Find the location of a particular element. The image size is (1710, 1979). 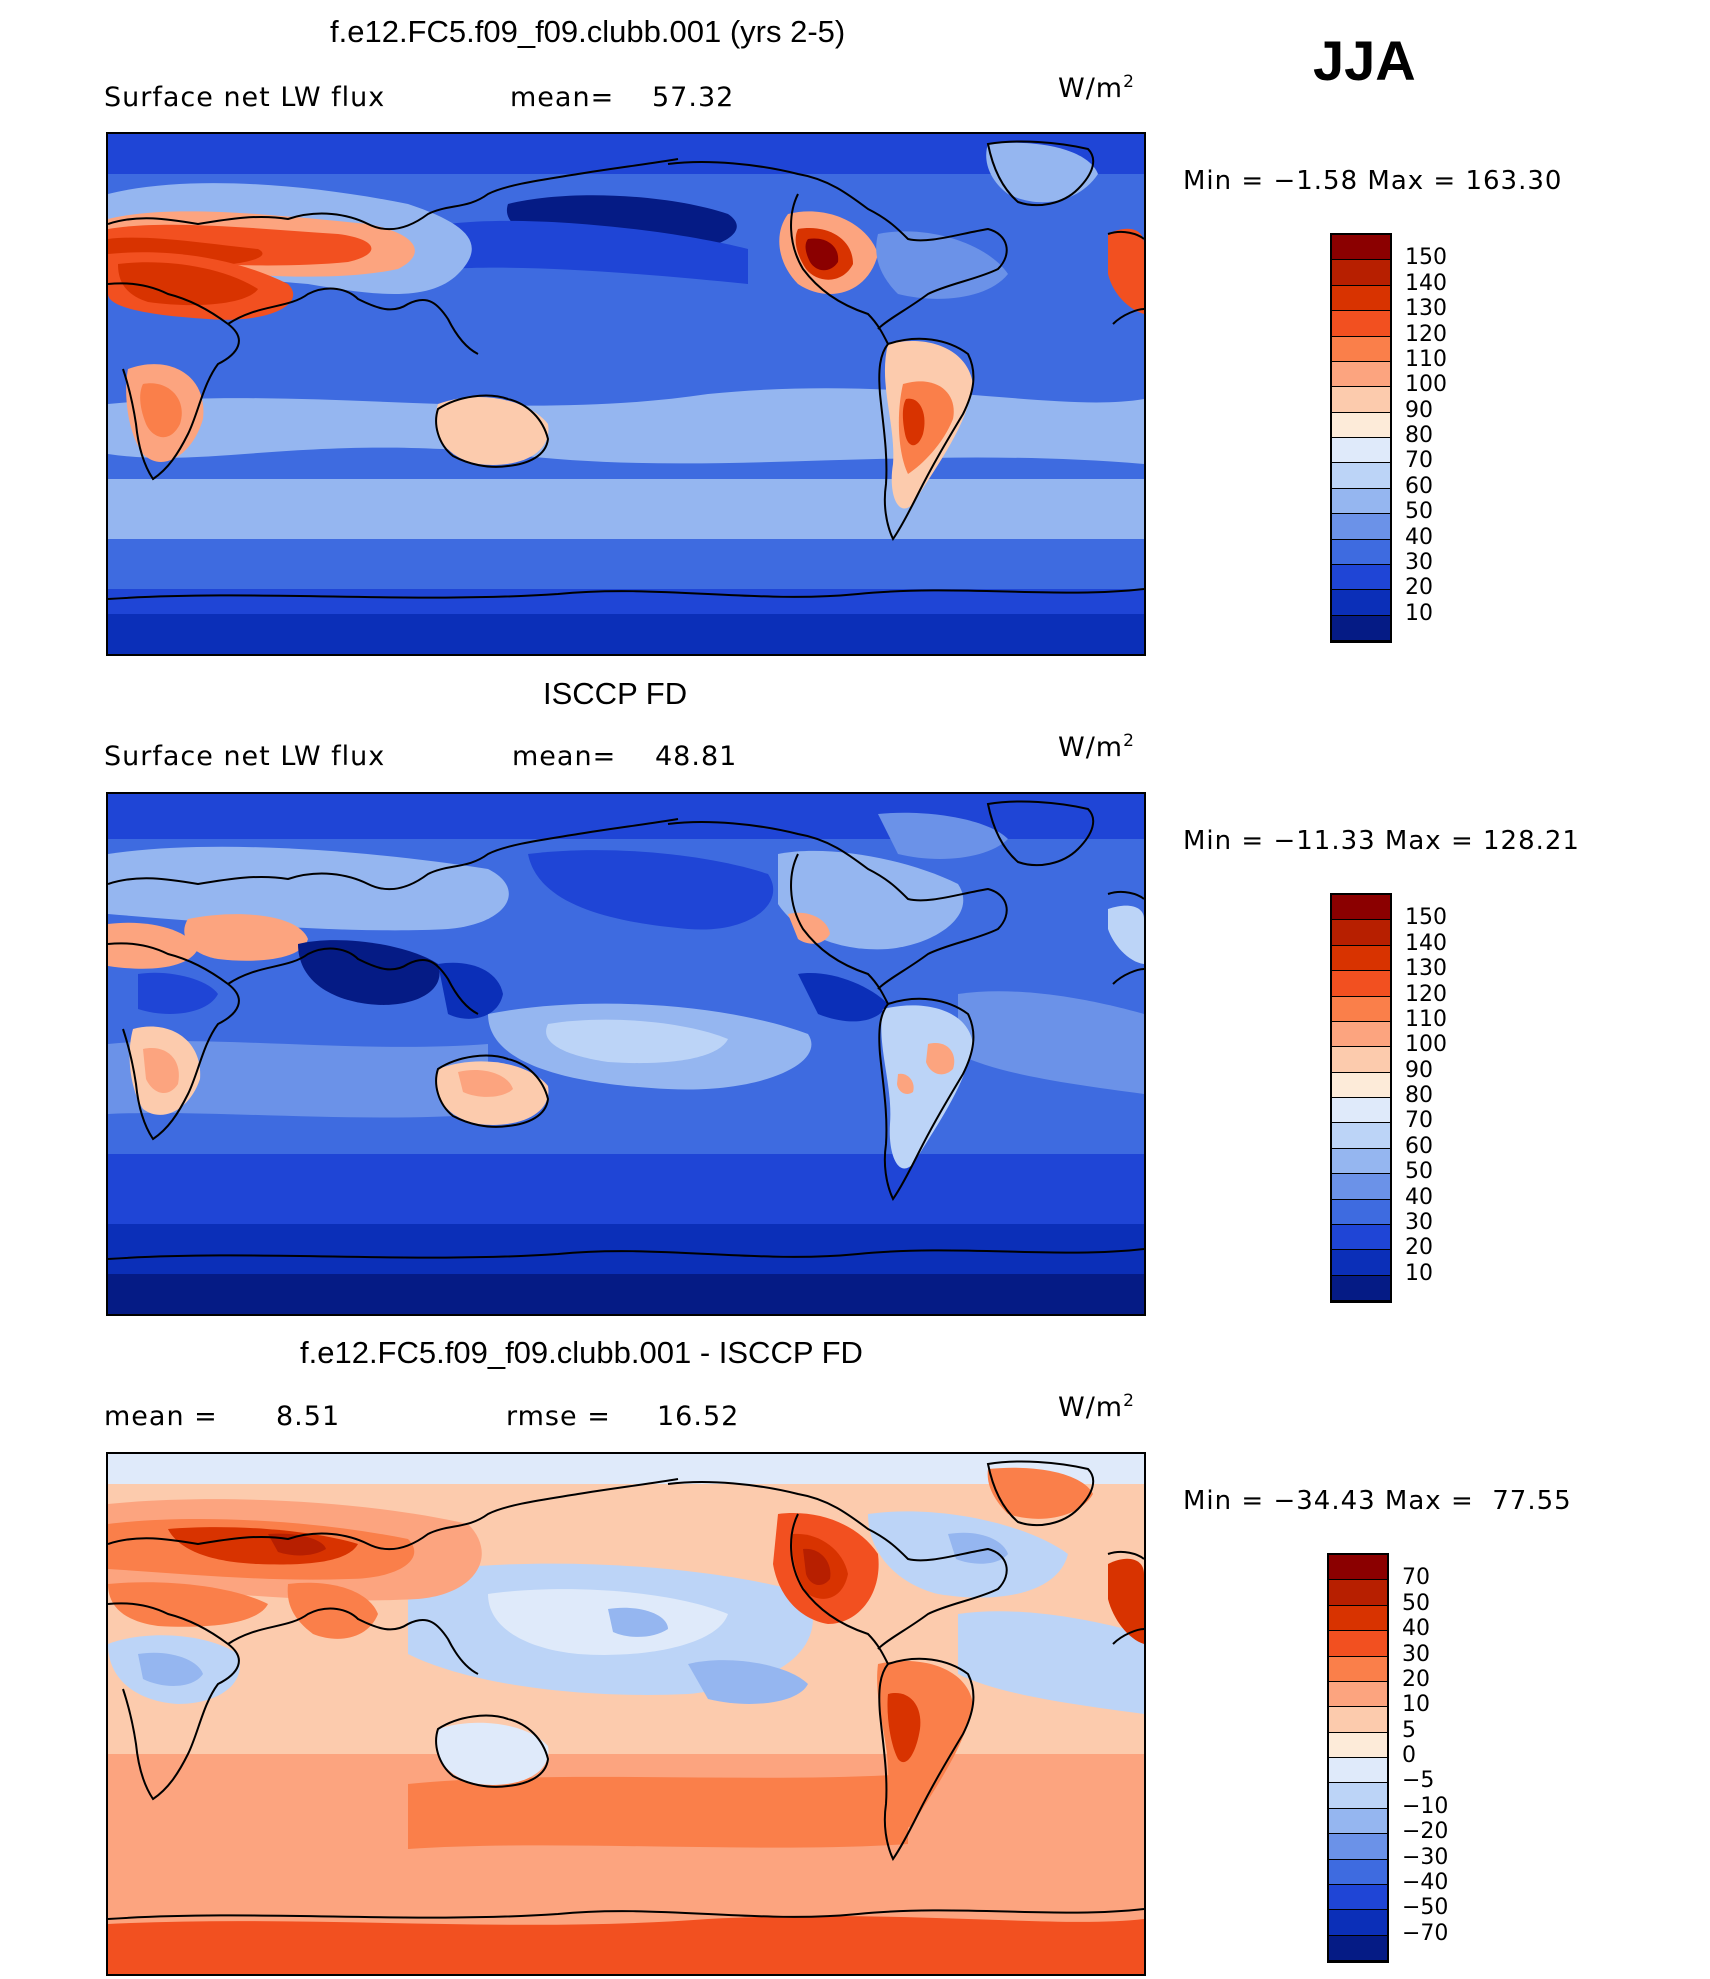

colorbar-label: −70 is located at coordinates (1425, 1933).